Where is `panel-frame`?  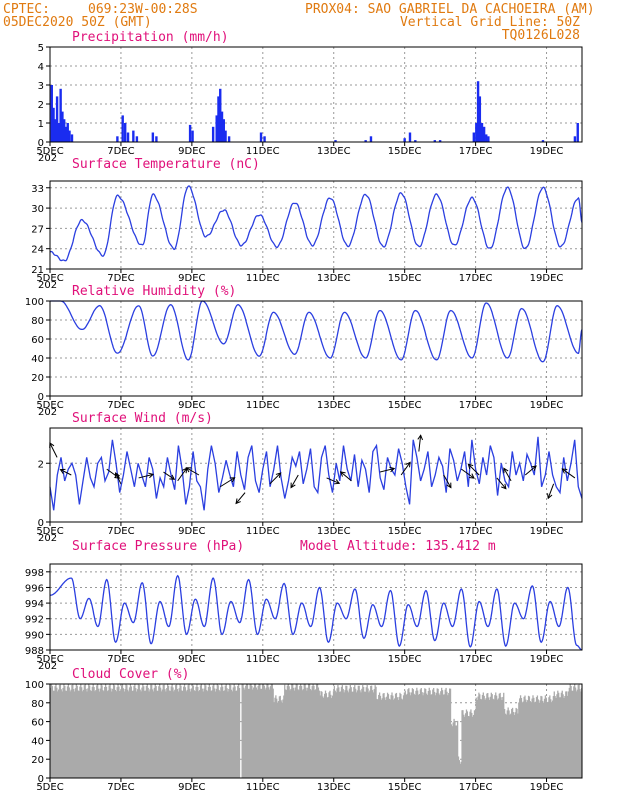
panel-frame is located at coordinates (316, 607).